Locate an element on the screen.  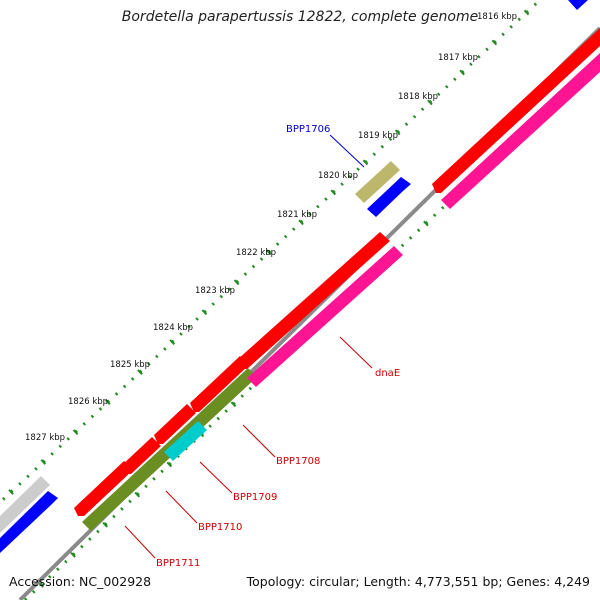
blue-feature-left is located at coordinates (29, 522).